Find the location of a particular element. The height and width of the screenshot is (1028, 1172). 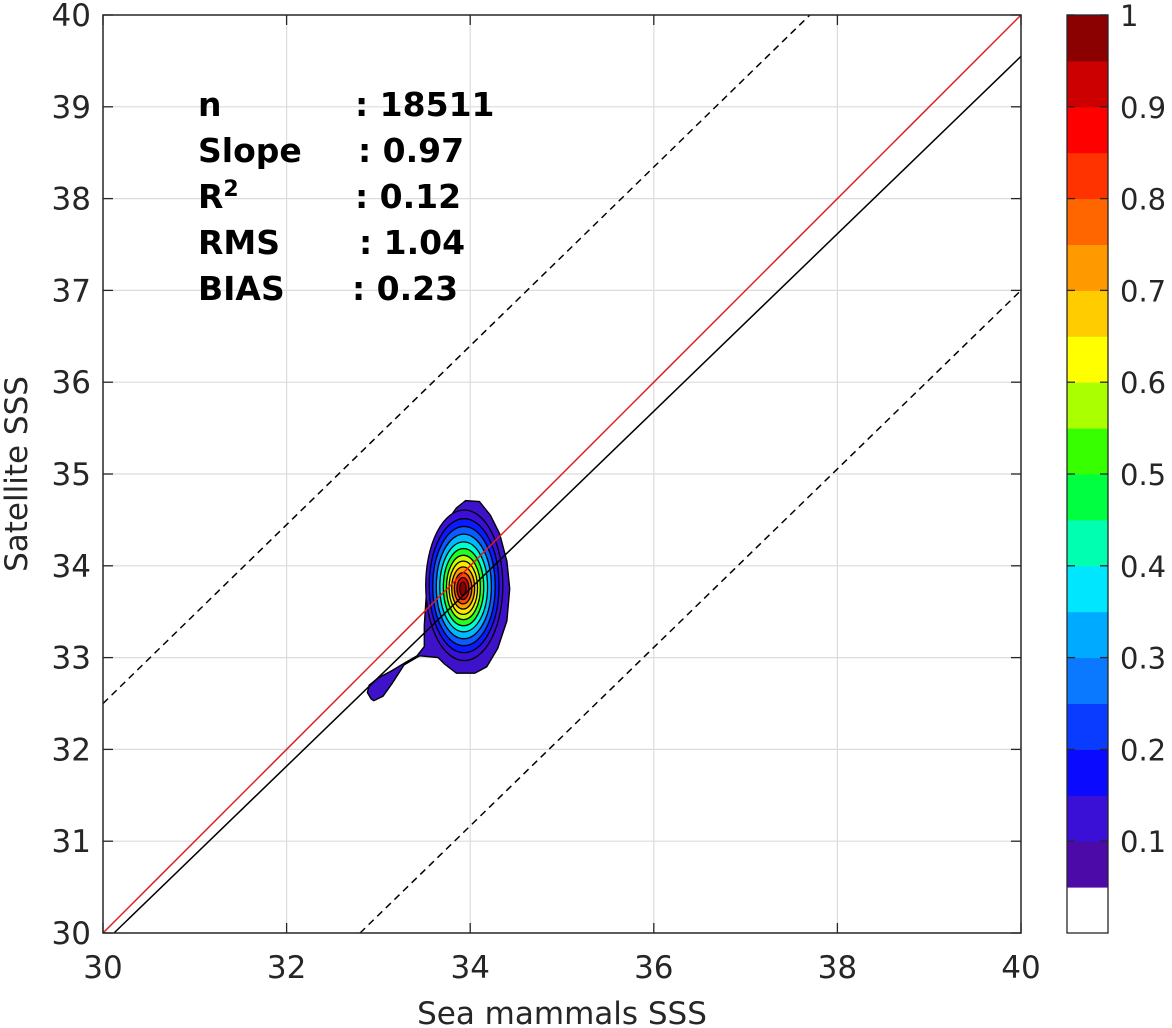

colorbar-tick-label: 0.2 is located at coordinates (1143, 750).